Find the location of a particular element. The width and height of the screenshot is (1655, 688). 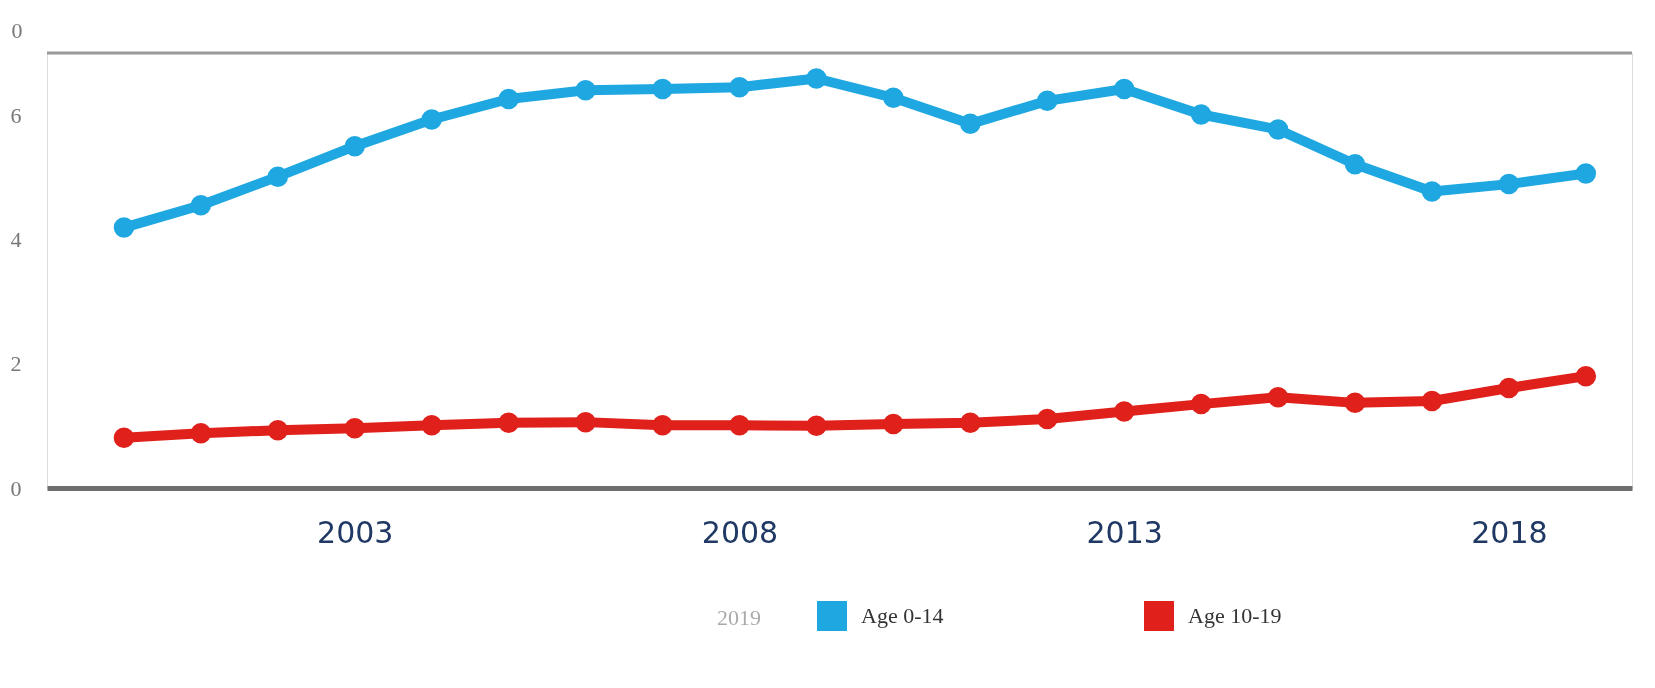

legend-label: Age 10-19 is located at coordinates (1235, 615).